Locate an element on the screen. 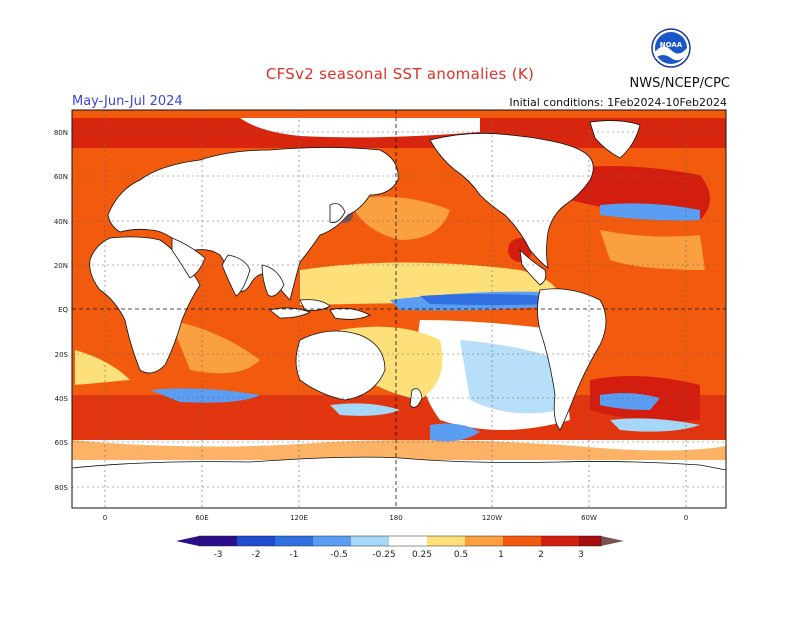 This screenshot has width=800, height=618. lat-label: 40N is located at coordinates (61, 222).